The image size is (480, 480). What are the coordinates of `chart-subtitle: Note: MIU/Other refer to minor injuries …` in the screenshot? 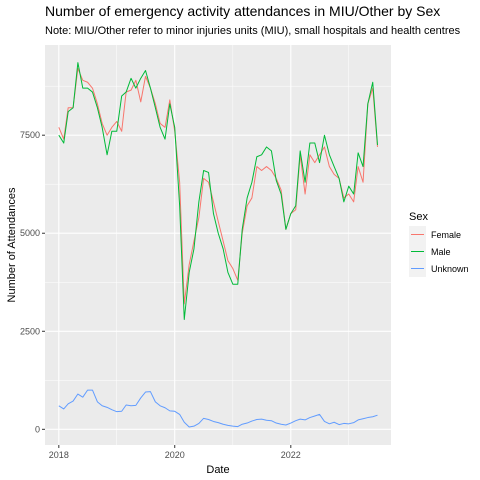 It's located at (253, 31).